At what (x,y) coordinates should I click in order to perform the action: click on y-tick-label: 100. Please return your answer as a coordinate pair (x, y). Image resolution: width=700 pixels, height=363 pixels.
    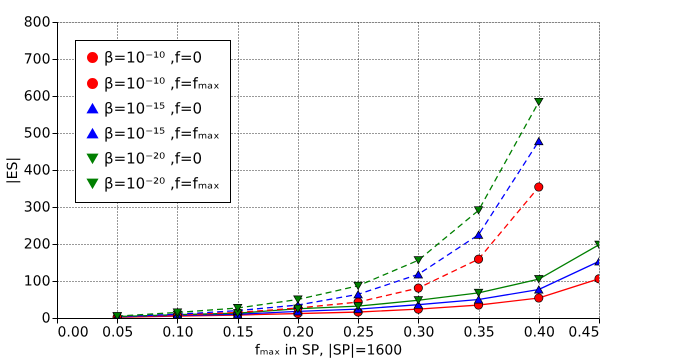
    Looking at the image, I should click on (37, 282).